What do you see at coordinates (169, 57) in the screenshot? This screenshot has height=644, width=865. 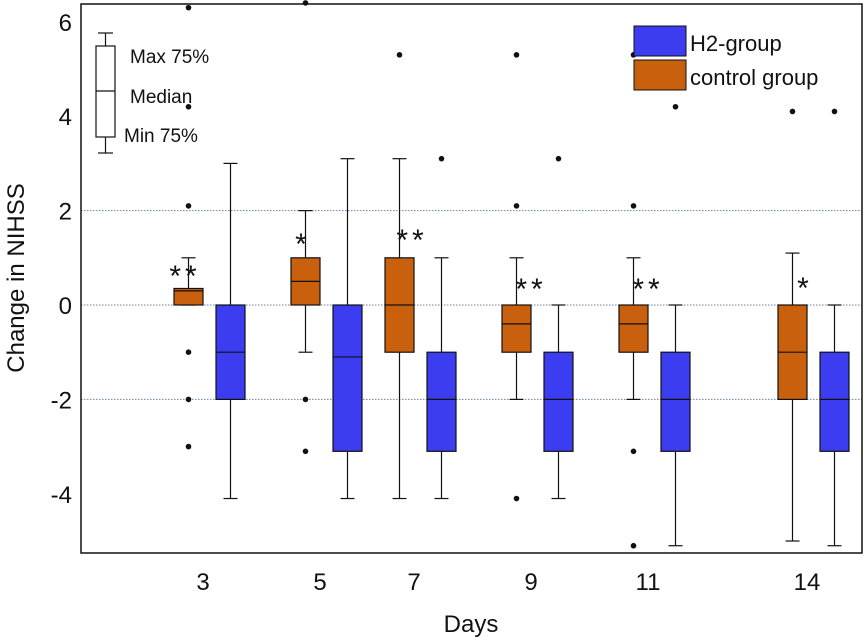 I see `box-key-max-label: Max 75%` at bounding box center [169, 57].